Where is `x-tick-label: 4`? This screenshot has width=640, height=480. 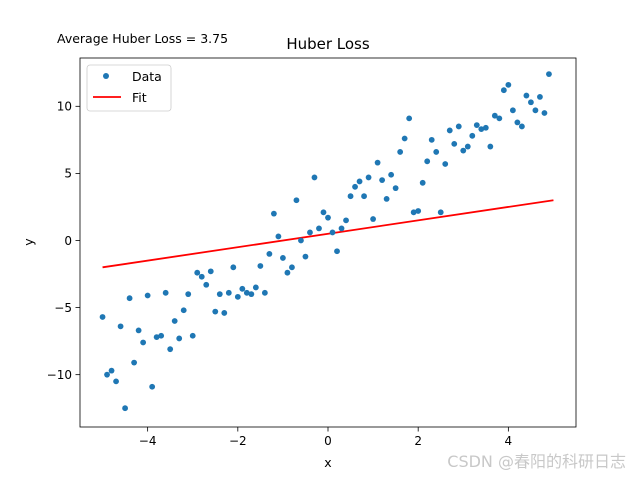
x-tick-label: 4 is located at coordinates (509, 441).